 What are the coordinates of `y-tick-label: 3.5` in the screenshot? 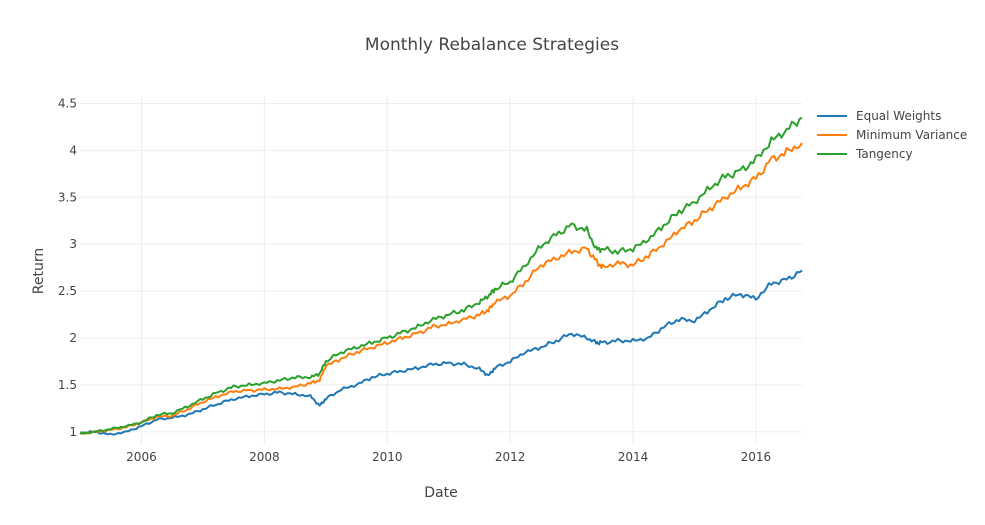 It's located at (67, 197).